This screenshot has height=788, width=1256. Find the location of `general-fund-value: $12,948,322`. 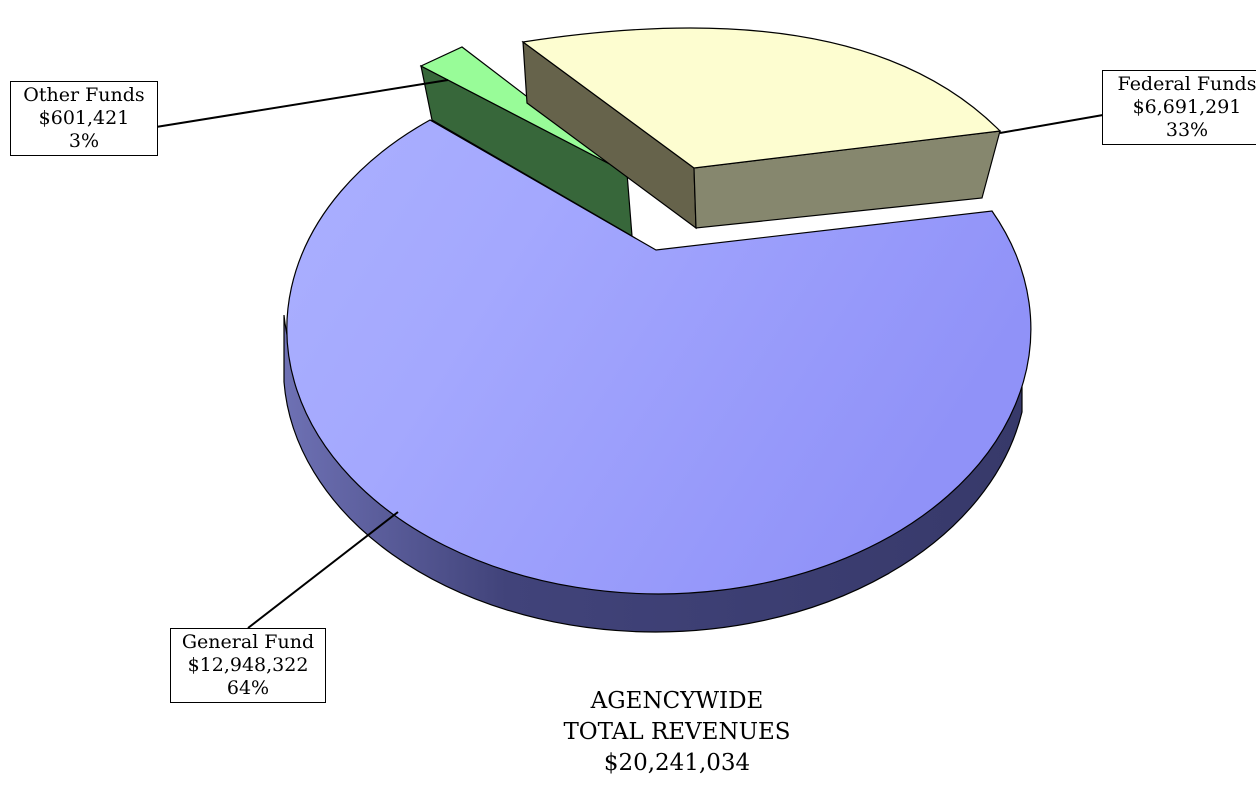

general-fund-value: $12,948,322 is located at coordinates (248, 665).